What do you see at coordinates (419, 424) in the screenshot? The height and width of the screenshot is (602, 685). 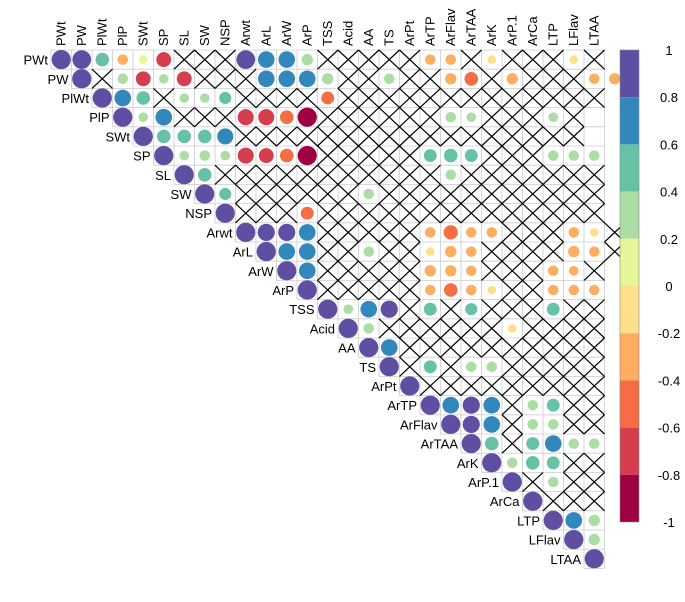 I see `row-label: ArFlav` at bounding box center [419, 424].